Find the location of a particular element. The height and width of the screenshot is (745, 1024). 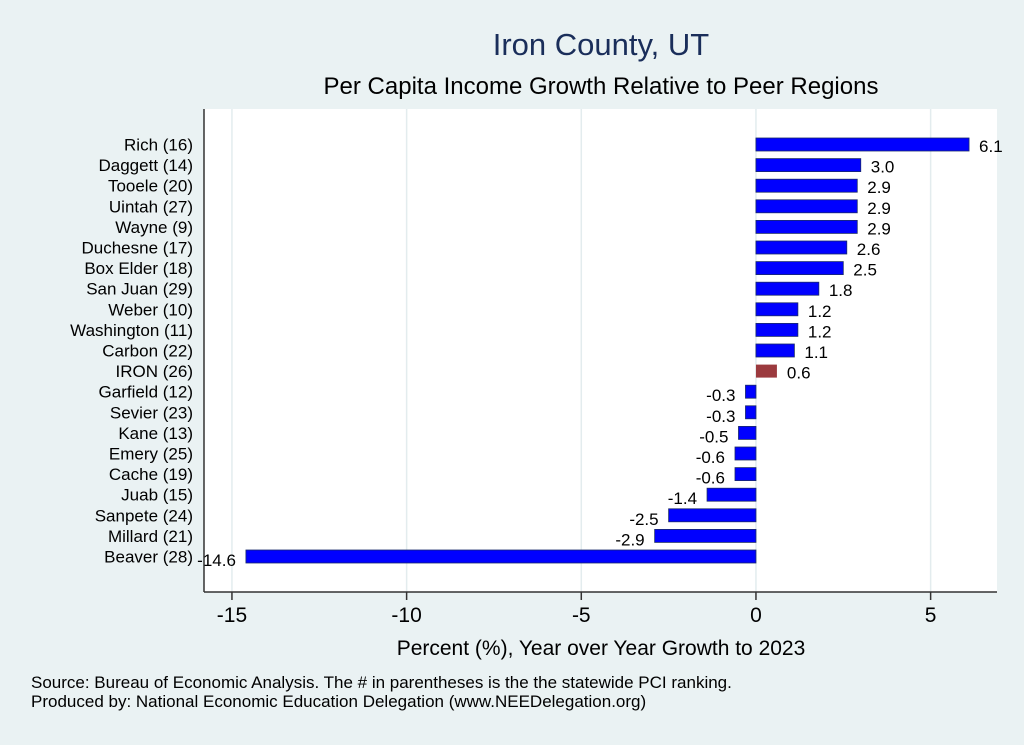

value-label: 3.0 is located at coordinates (883, 167).